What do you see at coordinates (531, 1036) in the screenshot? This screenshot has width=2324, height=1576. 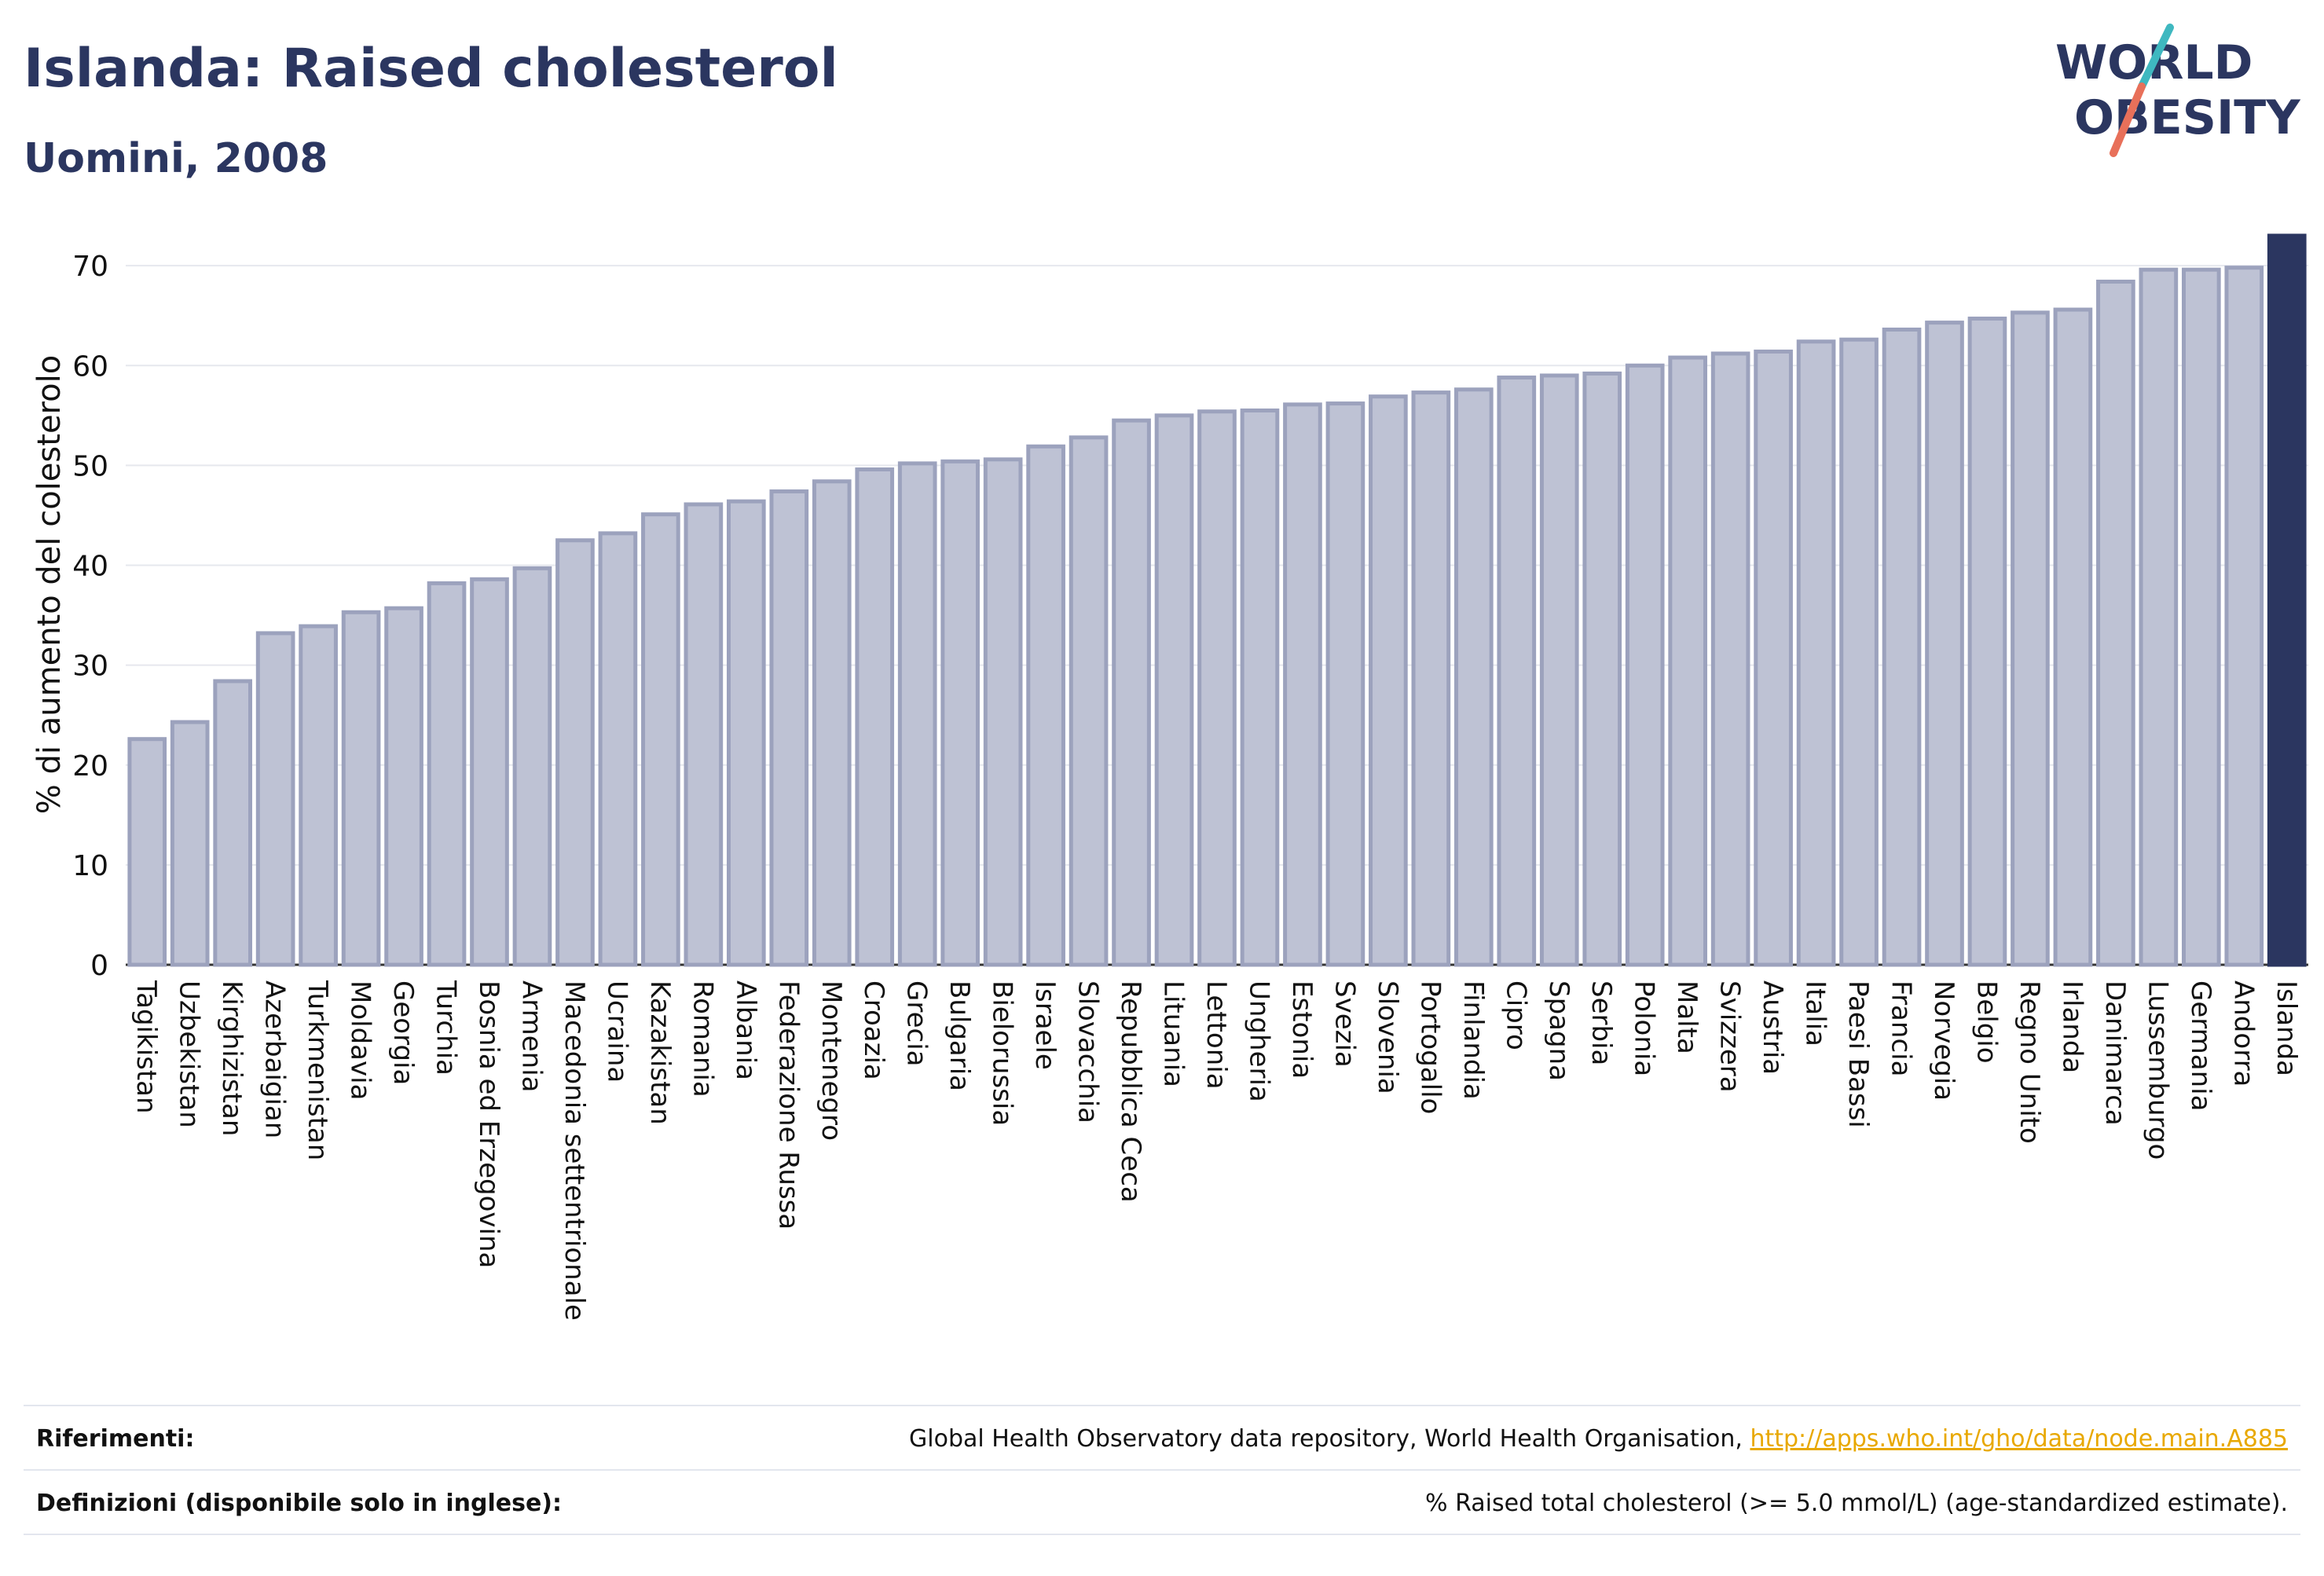 I see `x-tick-label: Armenia` at bounding box center [531, 1036].